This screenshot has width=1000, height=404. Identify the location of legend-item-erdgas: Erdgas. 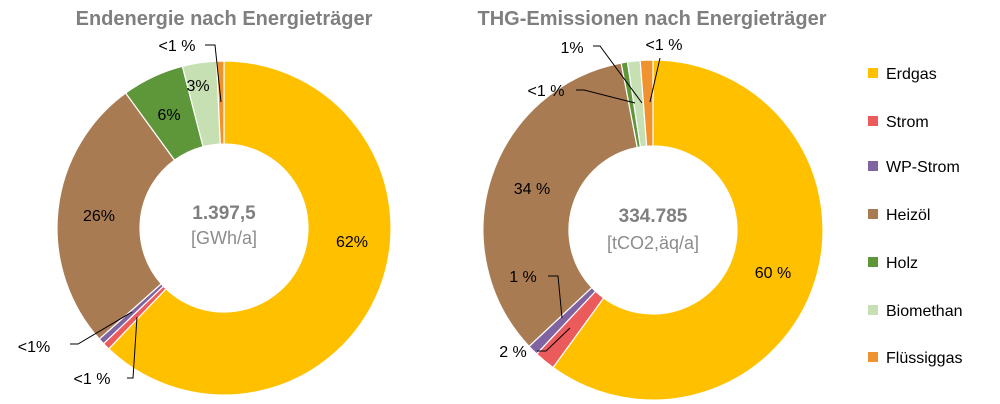
(902, 74).